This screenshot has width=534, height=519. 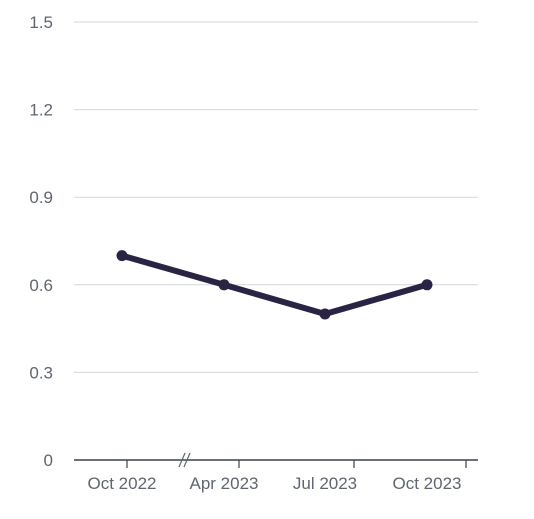 What do you see at coordinates (325, 483) in the screenshot?
I see `x-tick-label: Jul 2023` at bounding box center [325, 483].